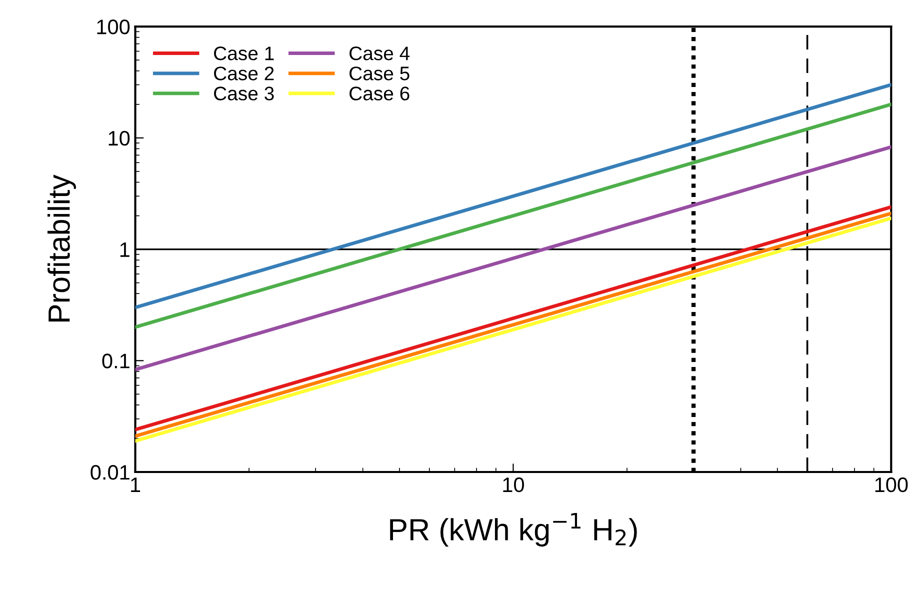  Describe the element at coordinates (380, 73) in the screenshot. I see `legend-label: Case 5` at that location.